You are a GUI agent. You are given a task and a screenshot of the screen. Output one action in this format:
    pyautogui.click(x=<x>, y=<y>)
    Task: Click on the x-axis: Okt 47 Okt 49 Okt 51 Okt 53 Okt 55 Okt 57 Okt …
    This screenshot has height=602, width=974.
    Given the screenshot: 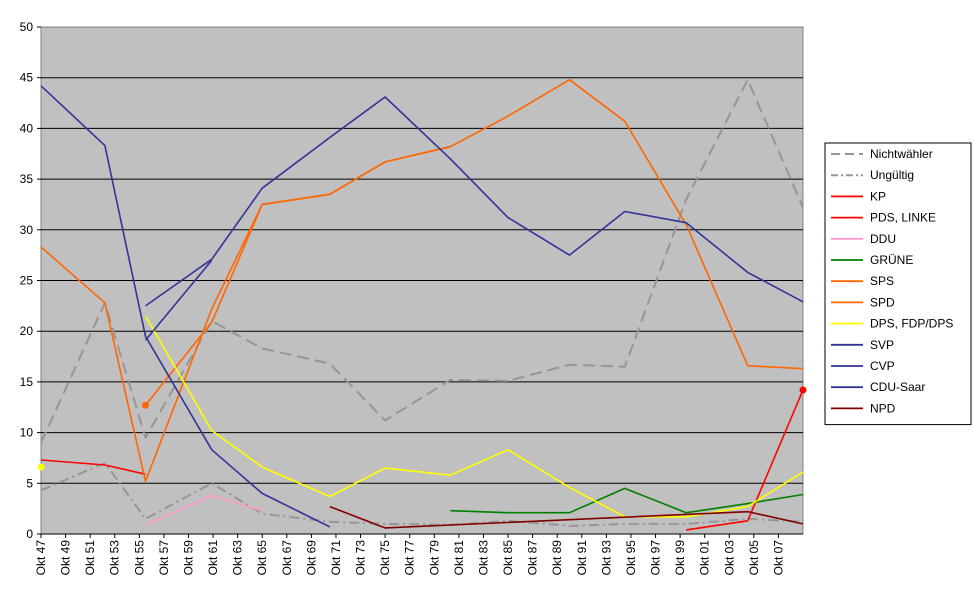 What is the action you would take?
    pyautogui.click(x=418, y=554)
    